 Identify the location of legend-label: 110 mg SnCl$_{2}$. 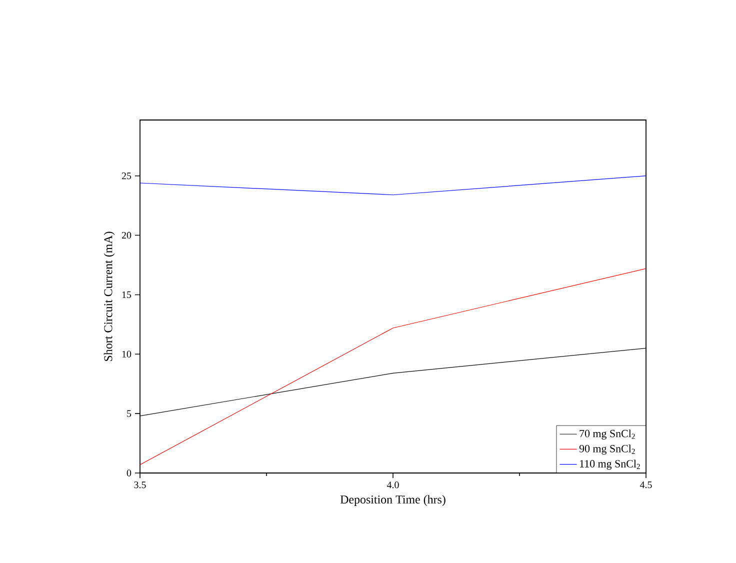
(610, 465).